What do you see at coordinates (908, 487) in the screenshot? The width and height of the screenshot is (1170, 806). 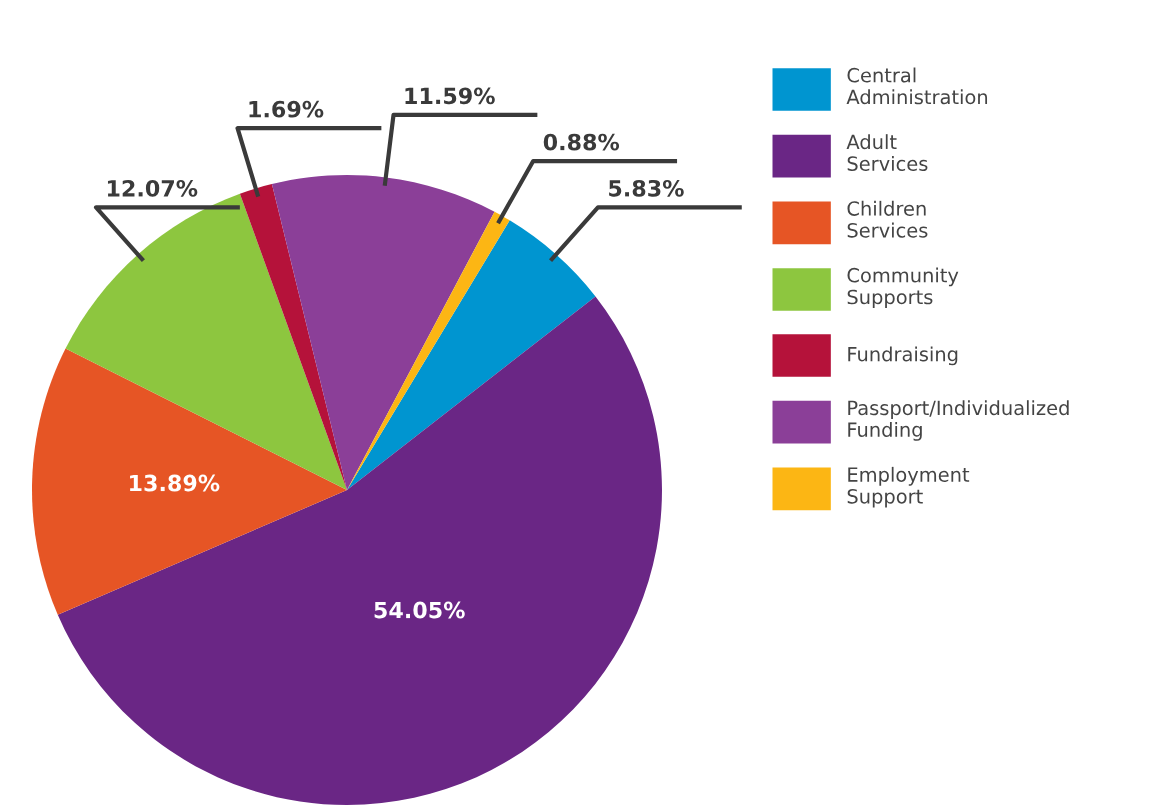 I see `legend-label: Employment Support` at bounding box center [908, 487].